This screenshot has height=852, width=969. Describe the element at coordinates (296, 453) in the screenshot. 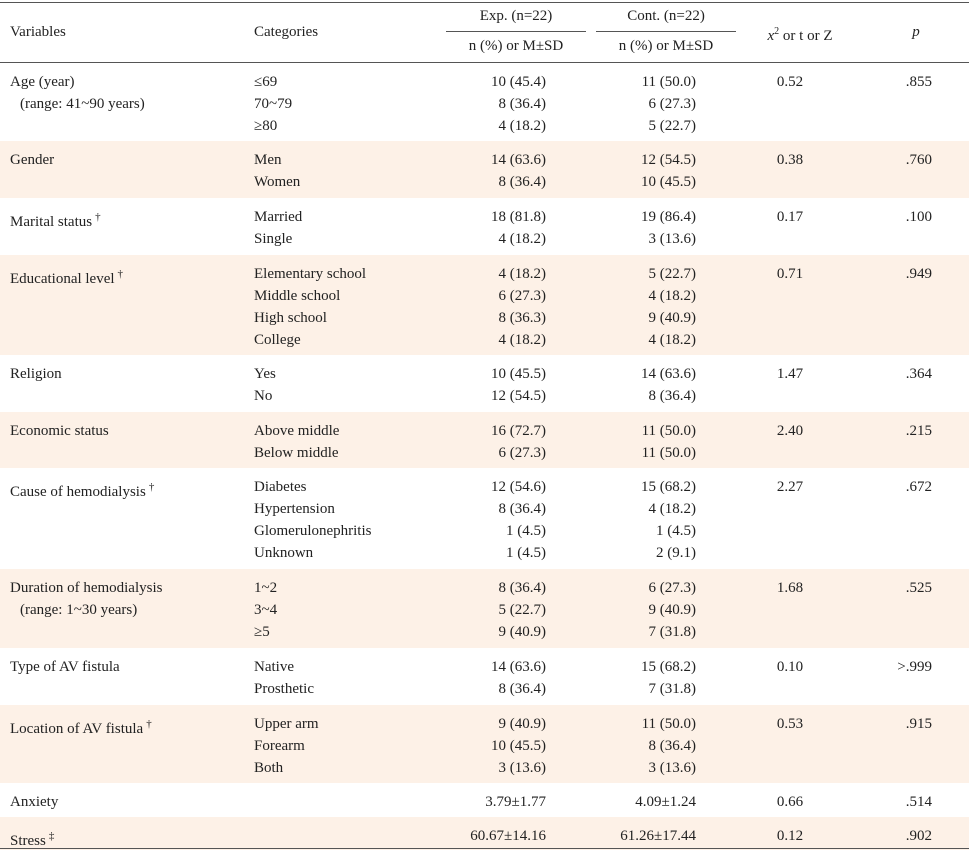

I see `category-cell-line: Below middle` at that location.